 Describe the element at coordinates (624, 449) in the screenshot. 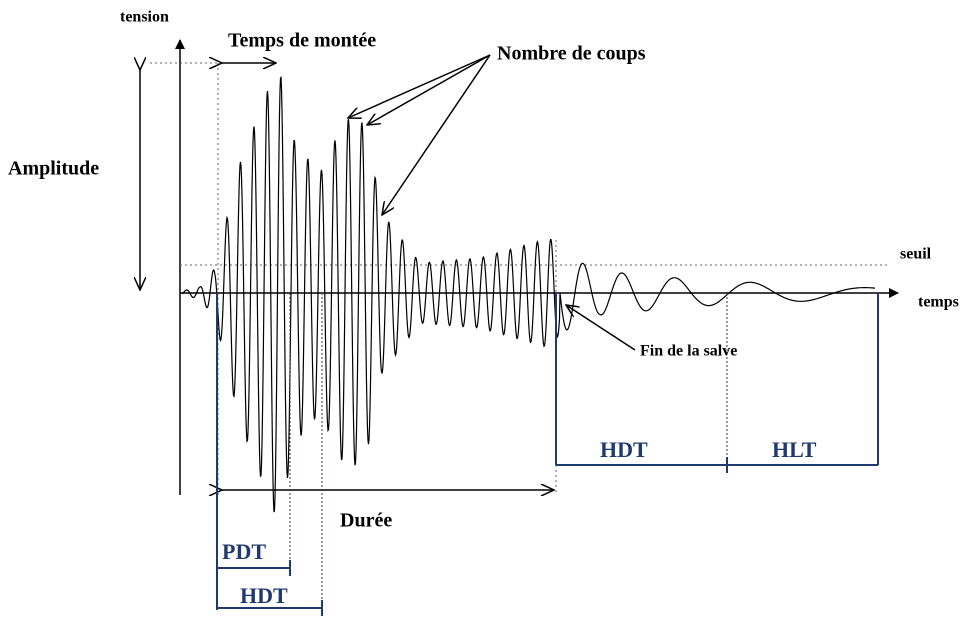

I see `hdt-right-label: HDT` at that location.